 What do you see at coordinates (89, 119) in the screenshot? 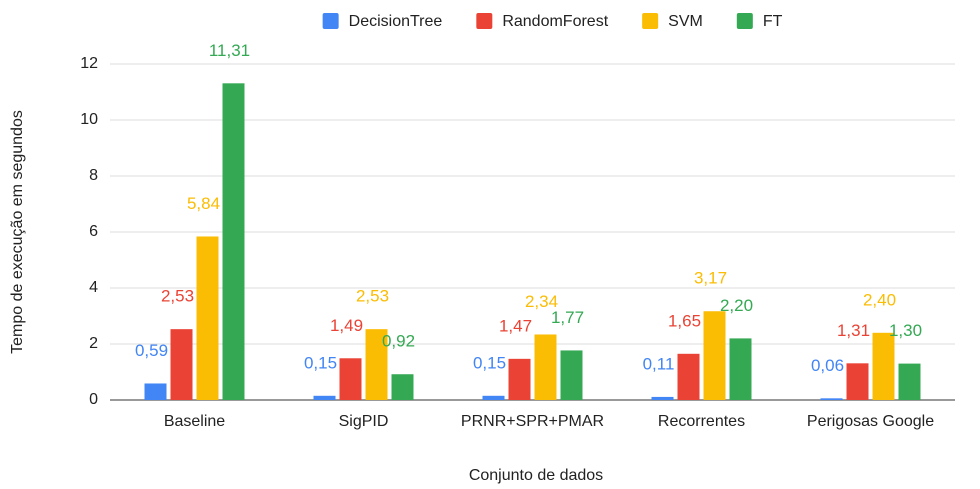
I see `y-tick-label: 10` at bounding box center [89, 119].